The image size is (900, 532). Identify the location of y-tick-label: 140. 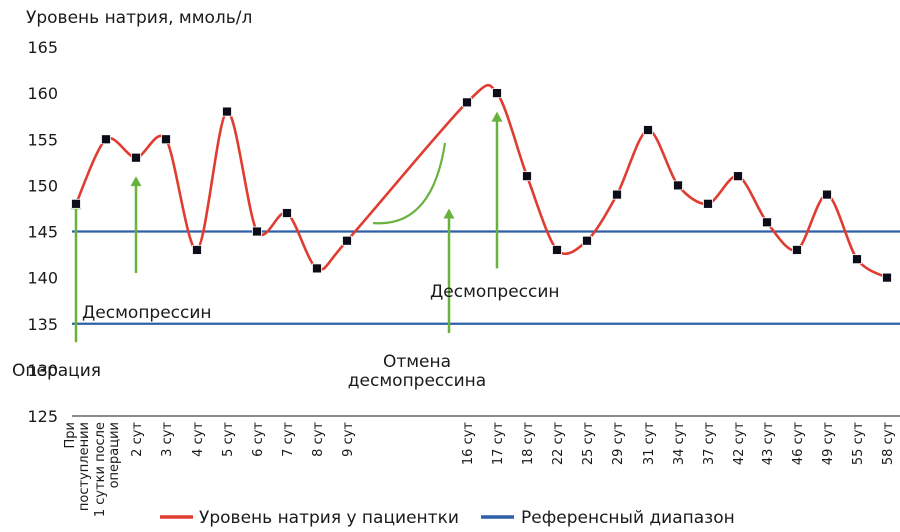
(42, 278).